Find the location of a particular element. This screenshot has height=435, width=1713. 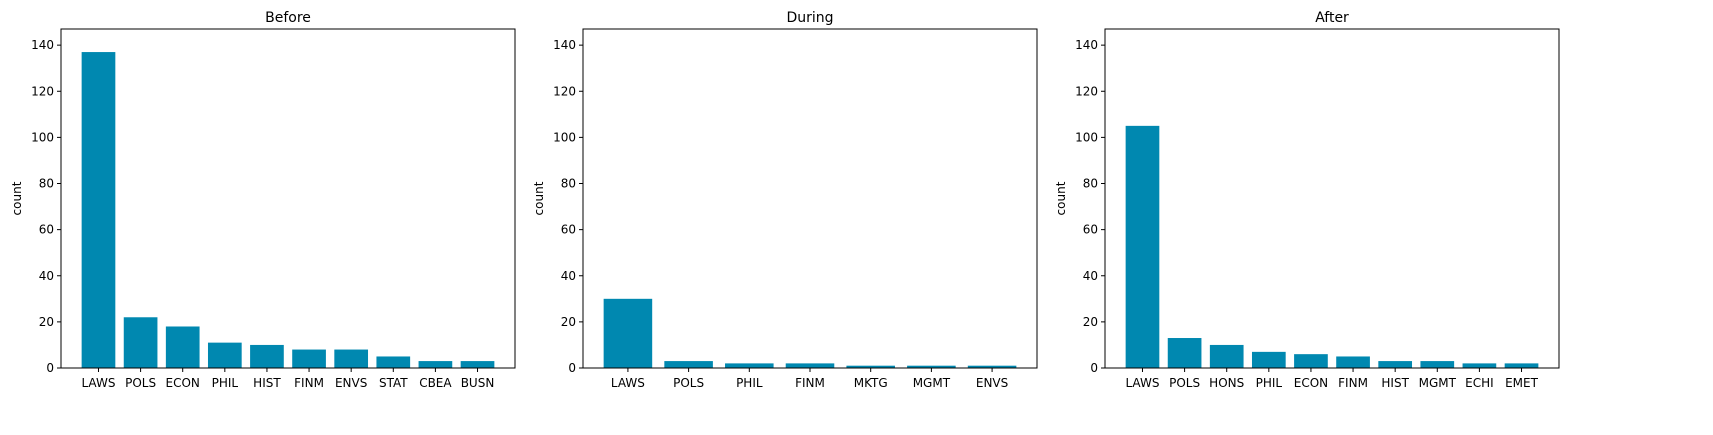

x-tick-label: HONS is located at coordinates (1226, 383).